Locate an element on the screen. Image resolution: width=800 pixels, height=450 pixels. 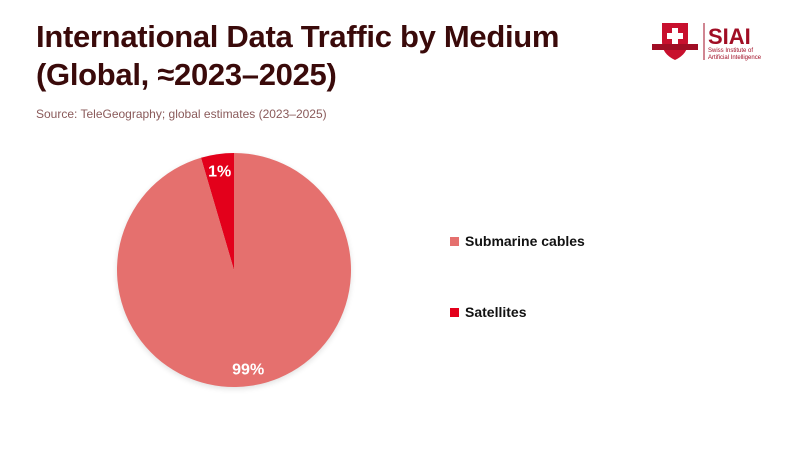
legend-item-satellites: Satellites is located at coordinates (488, 312).